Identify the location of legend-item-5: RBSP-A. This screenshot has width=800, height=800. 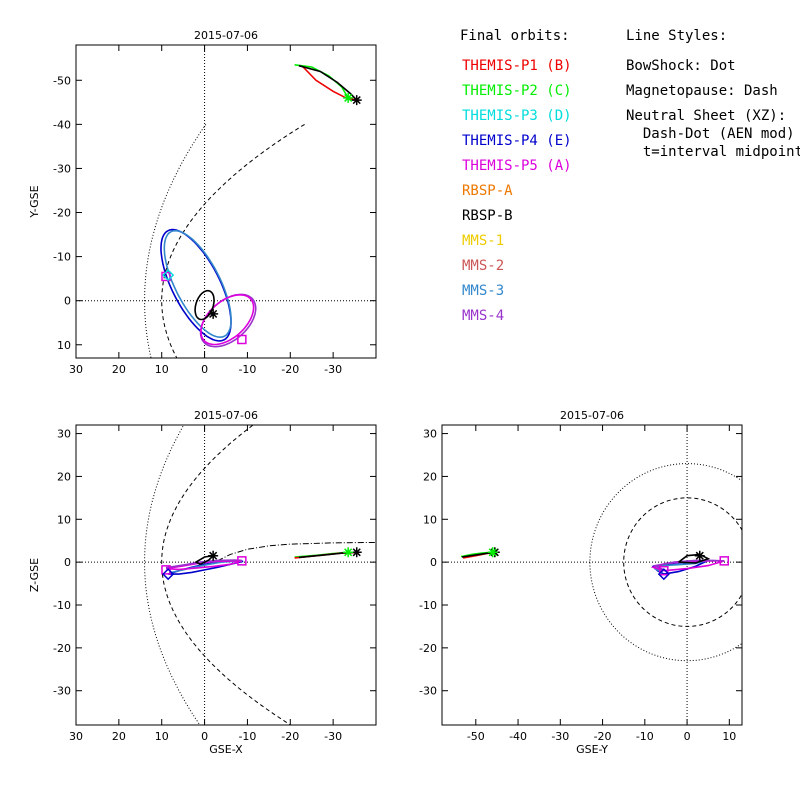
(487, 191).